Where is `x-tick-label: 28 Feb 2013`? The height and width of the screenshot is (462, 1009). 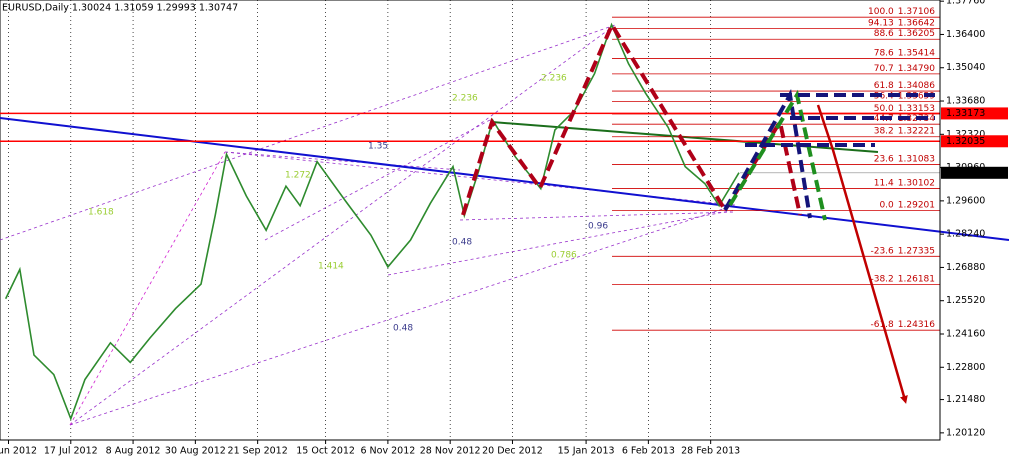
x-tick-label: 28 Feb 2013 is located at coordinates (710, 451).